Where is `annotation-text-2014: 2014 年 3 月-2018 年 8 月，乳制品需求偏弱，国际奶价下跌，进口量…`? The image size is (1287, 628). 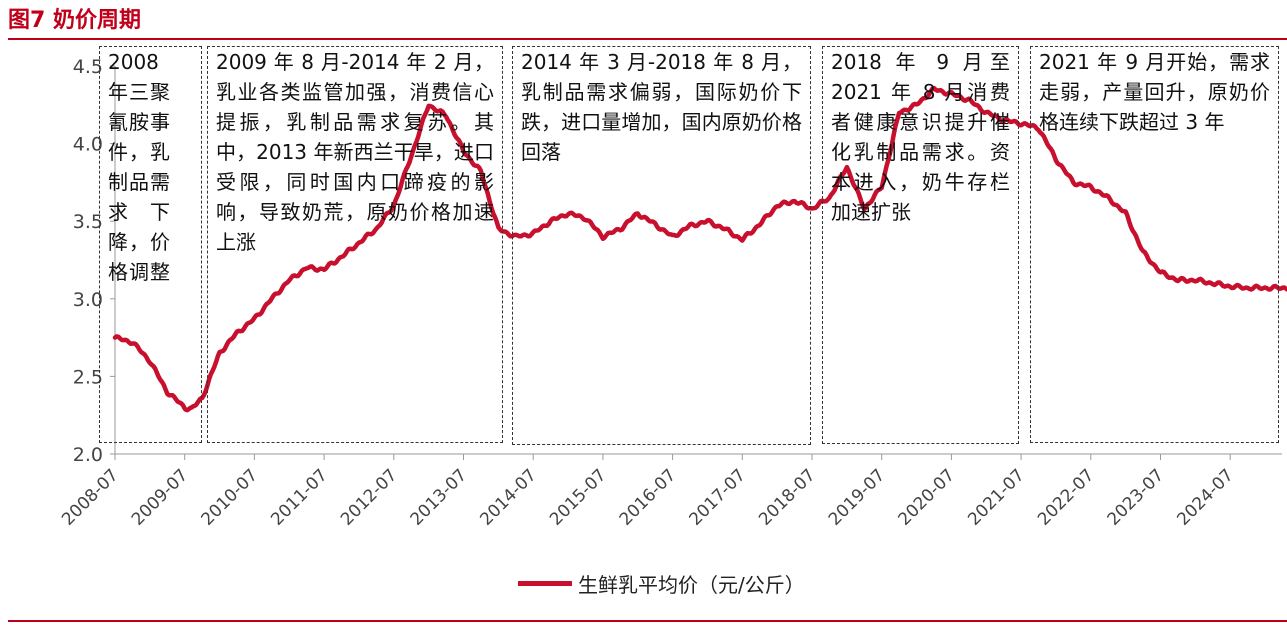
annotation-text-2014: 2014 年 3 月-2018 年 8 月，乳制品需求偏弱，国际奶价下跌，进口量… is located at coordinates (661, 107).